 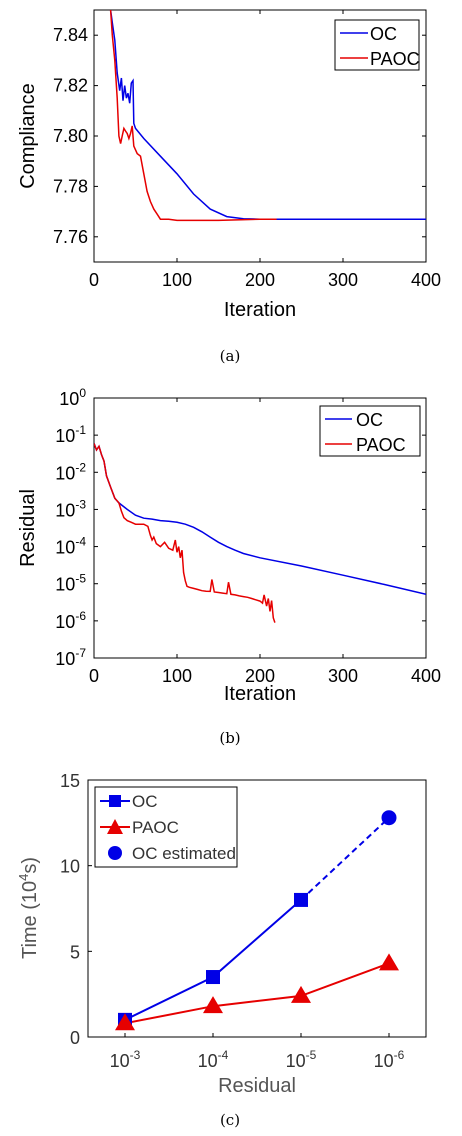 I want to click on panel-c-point-oc-estimated, so click(x=389, y=818).